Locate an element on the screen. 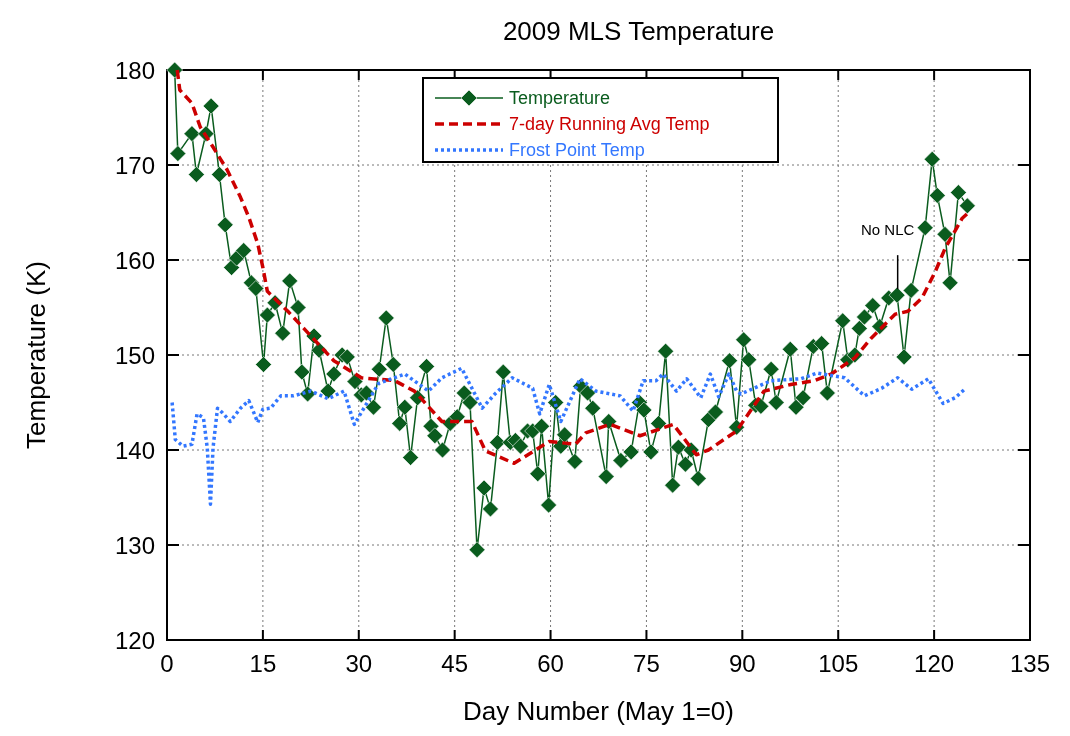 The width and height of the screenshot is (1070, 736). legend-label: 7-day Running Avg Temp is located at coordinates (609, 124).